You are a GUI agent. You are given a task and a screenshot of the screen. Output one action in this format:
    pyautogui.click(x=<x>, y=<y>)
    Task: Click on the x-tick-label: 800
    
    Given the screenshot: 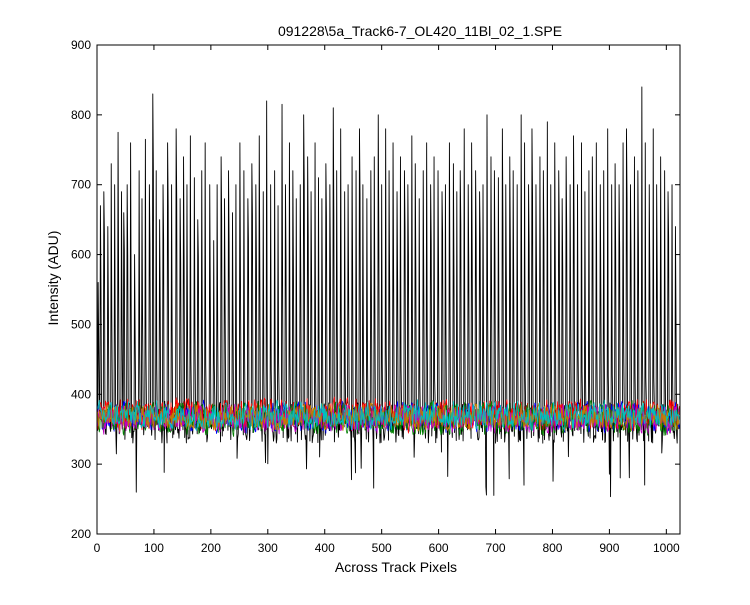 What is the action you would take?
    pyautogui.click(x=552, y=548)
    